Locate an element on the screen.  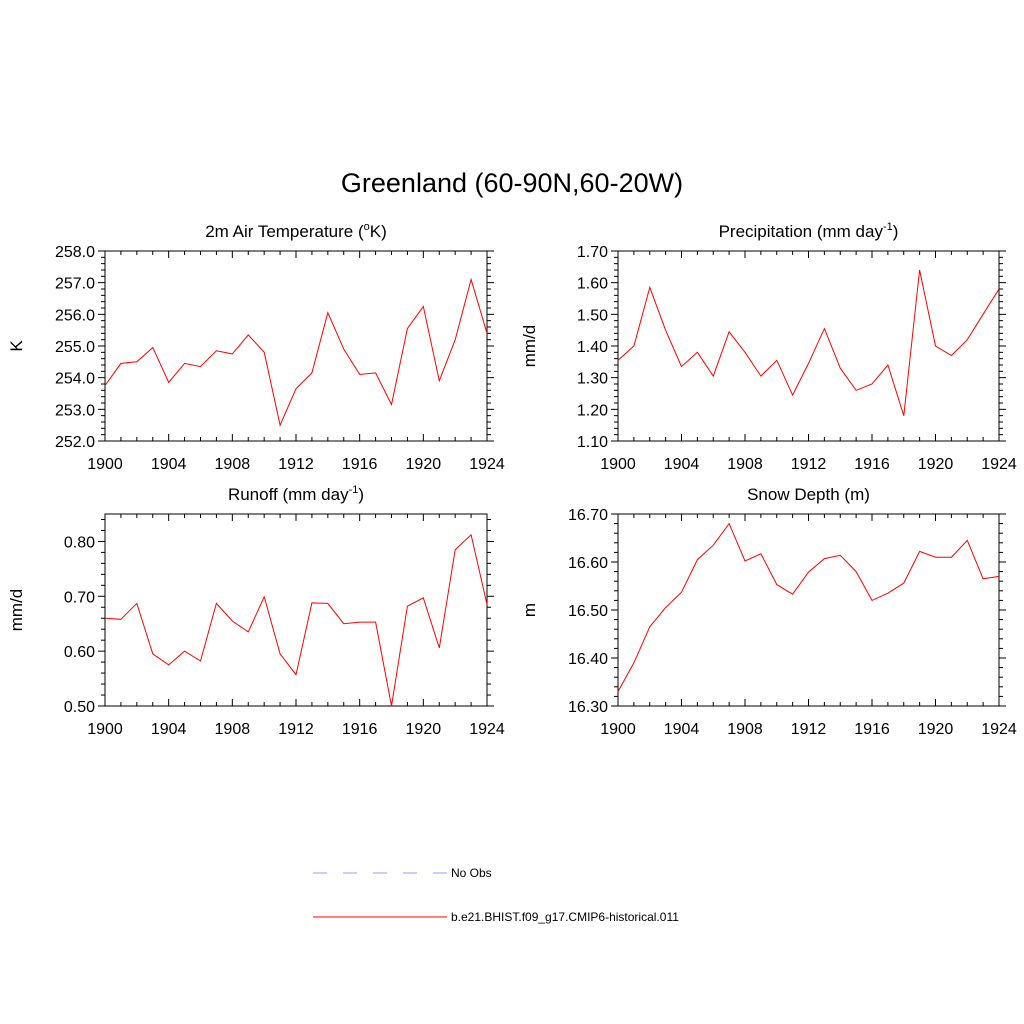
y-tick-label: 16.50 is located at coordinates (588, 611).